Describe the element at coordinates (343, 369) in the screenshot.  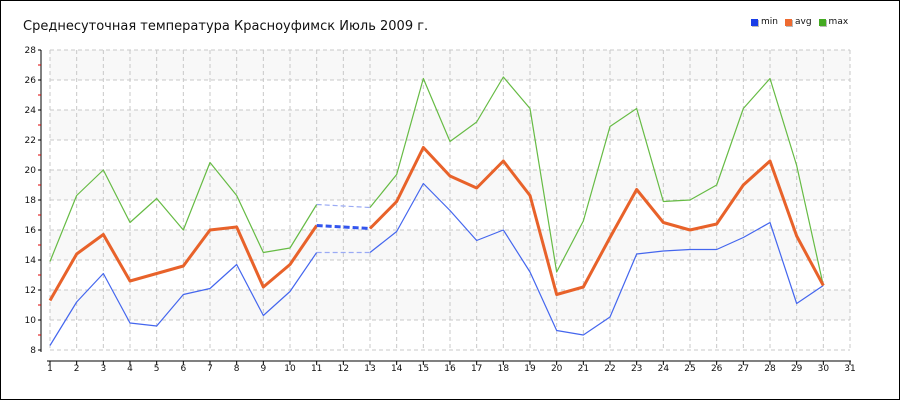
I see `x-tick-label: 12` at that location.